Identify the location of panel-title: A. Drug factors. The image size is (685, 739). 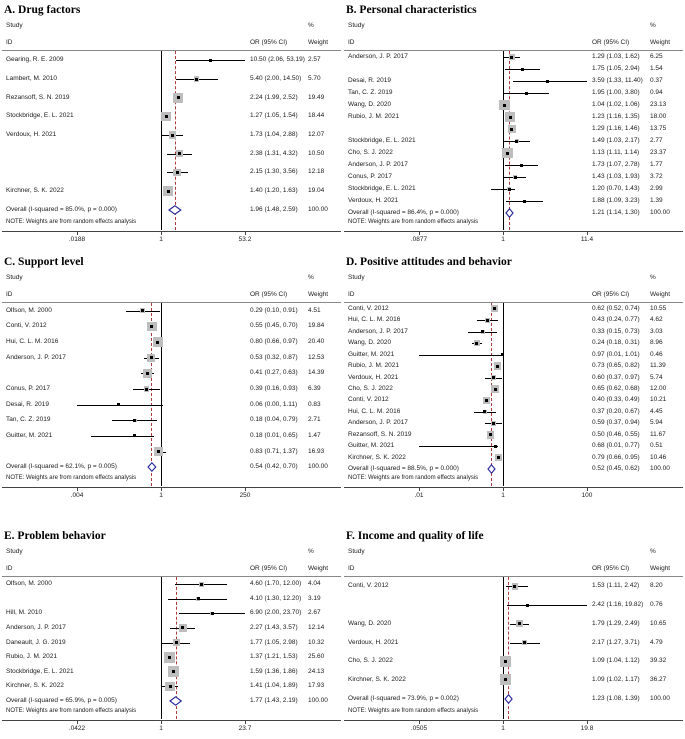
(42, 10).